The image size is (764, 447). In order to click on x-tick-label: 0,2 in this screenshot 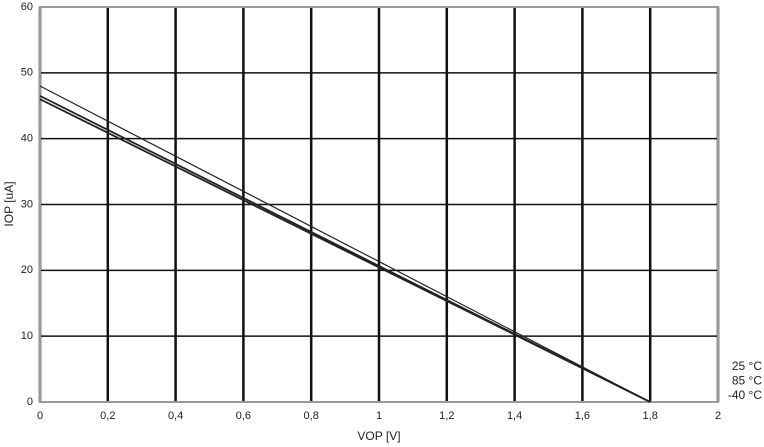, I will do `click(107, 416)`.